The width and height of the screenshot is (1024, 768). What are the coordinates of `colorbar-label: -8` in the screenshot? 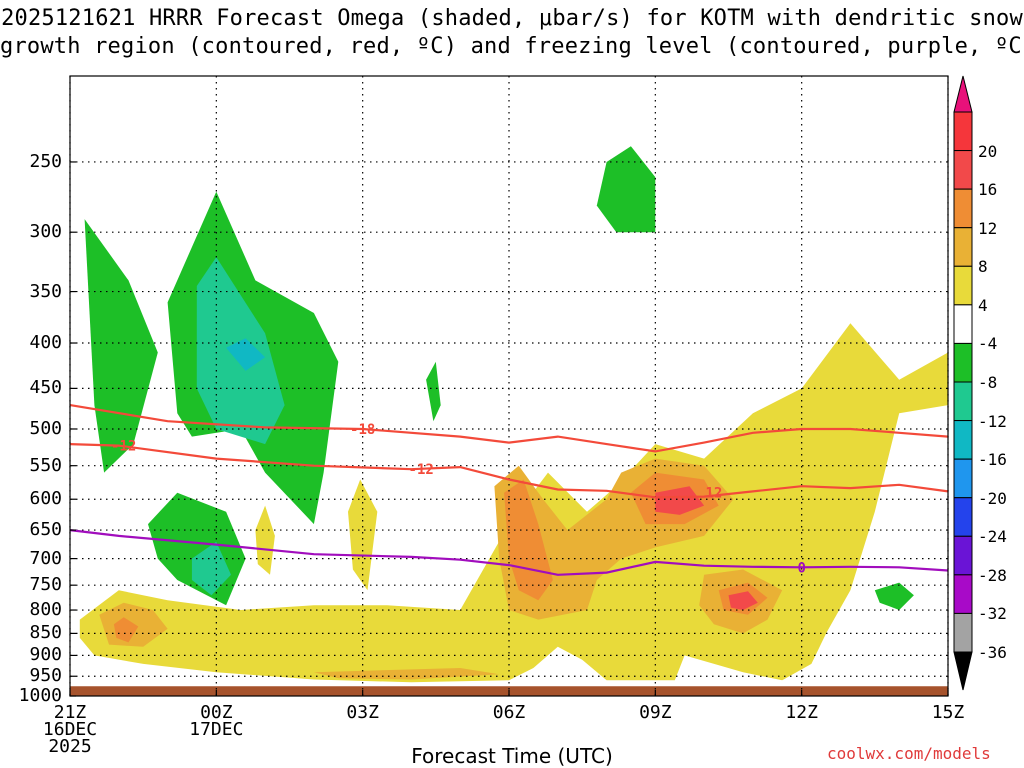 It's located at (988, 382).